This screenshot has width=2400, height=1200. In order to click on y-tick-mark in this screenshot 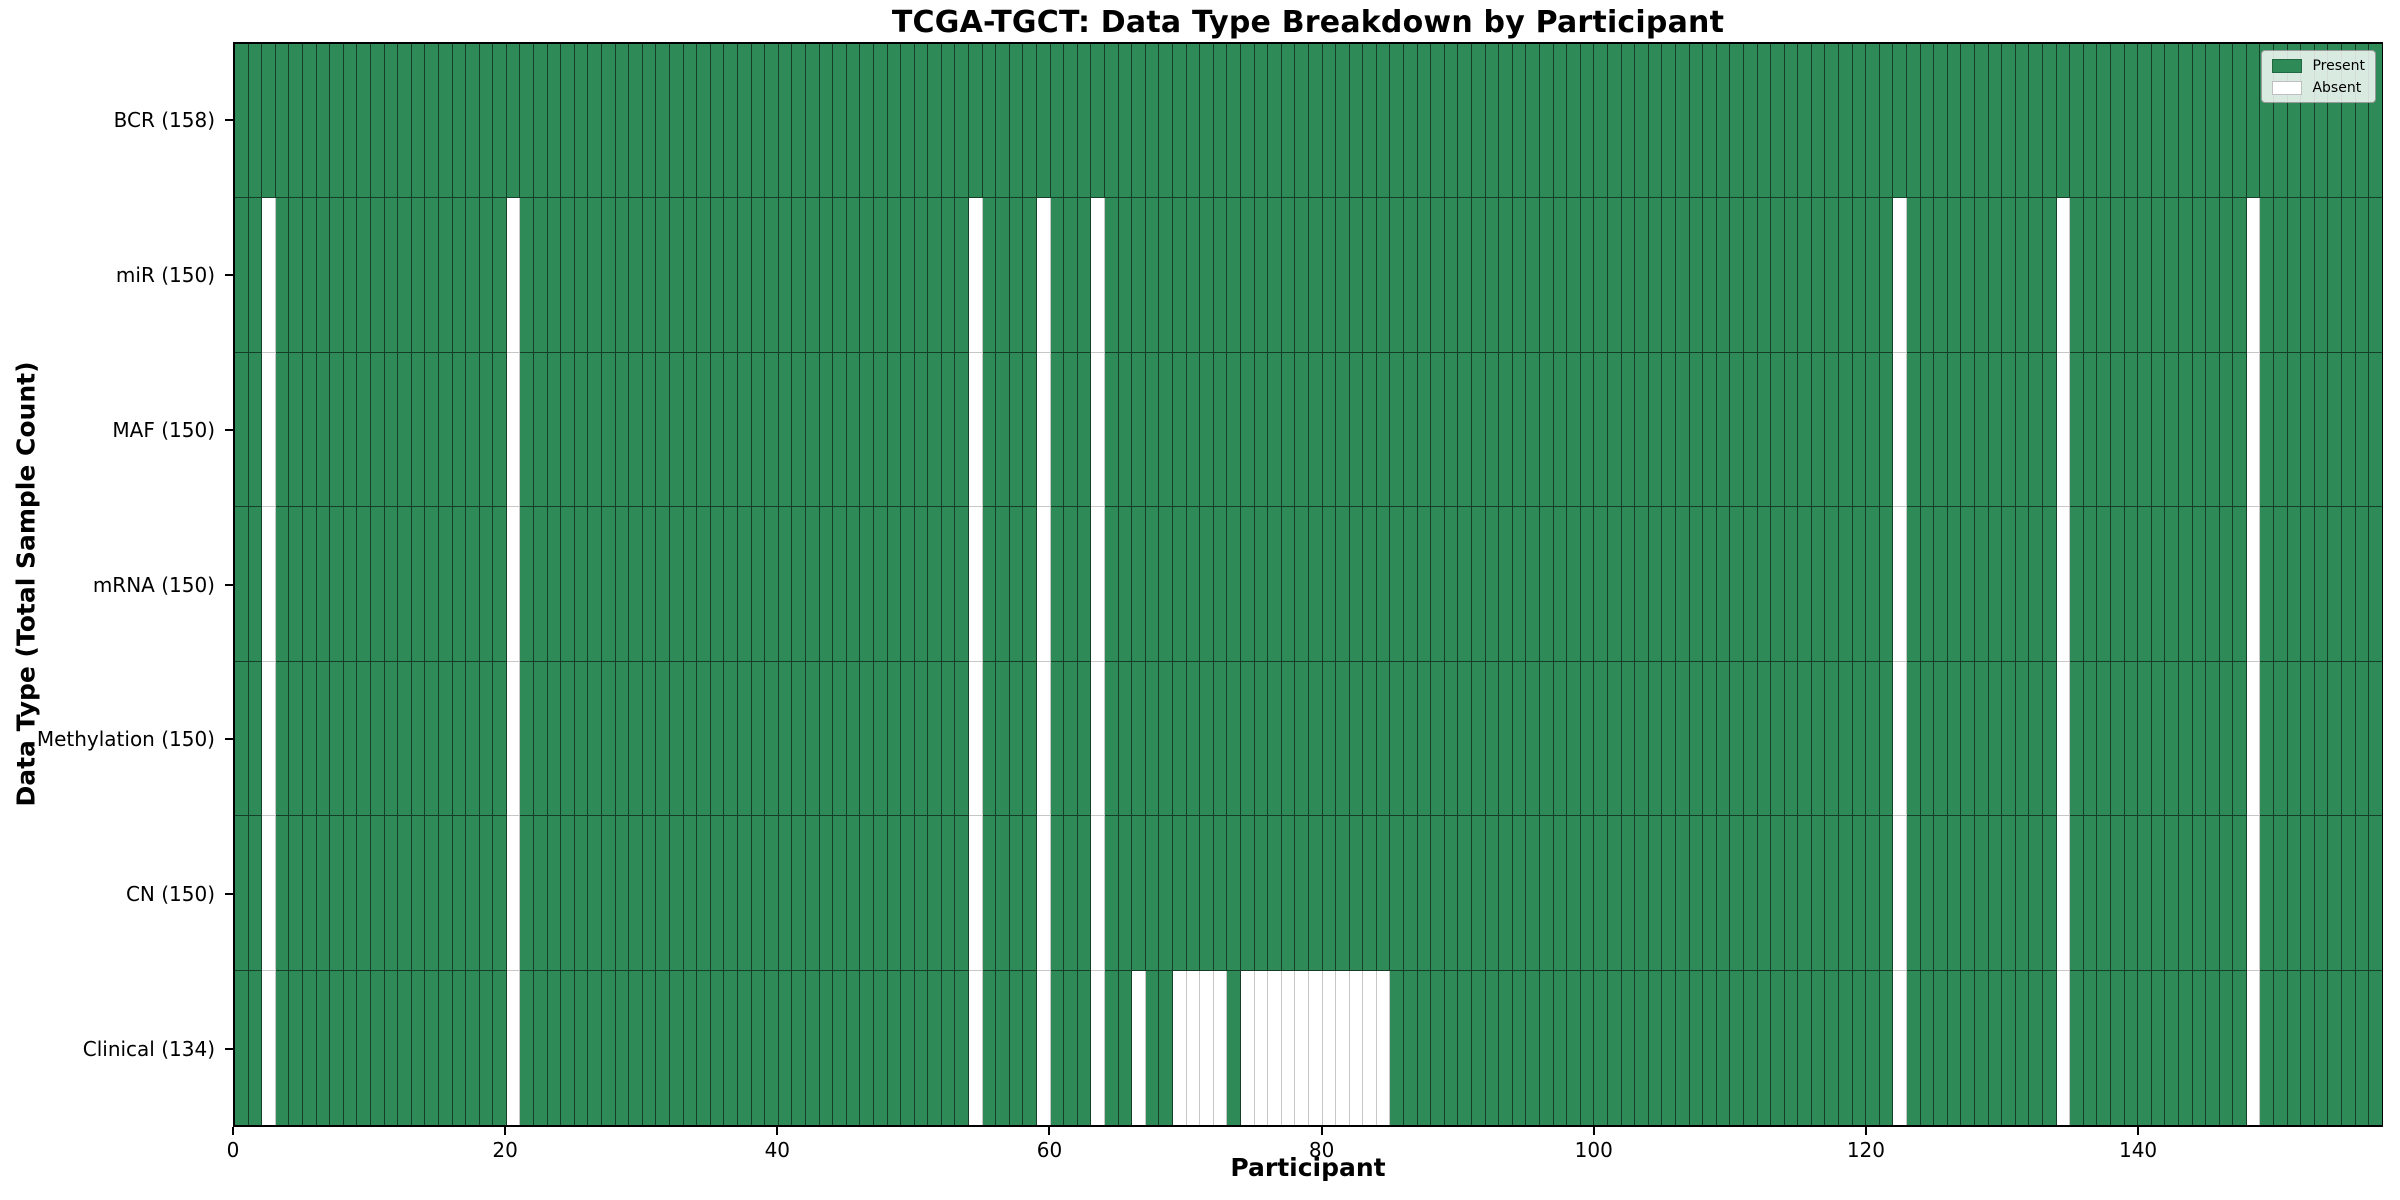, I will do `click(229, 584)`.